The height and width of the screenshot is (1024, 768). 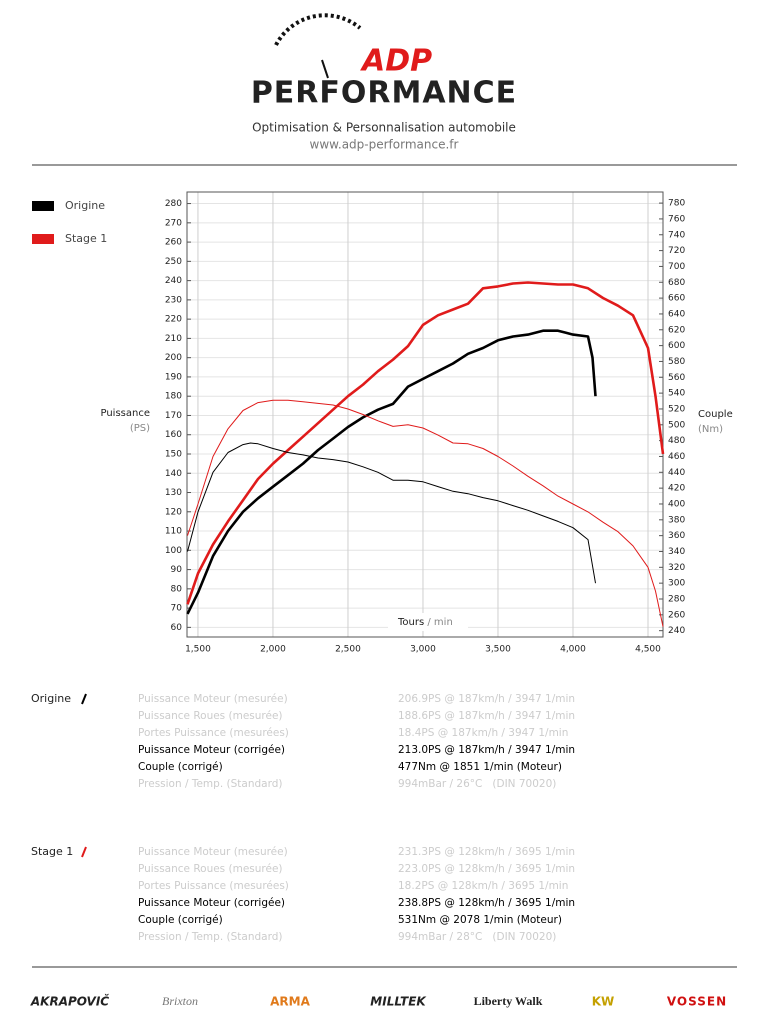 What do you see at coordinates (86, 238) in the screenshot?
I see `legend-label: Stage 1` at bounding box center [86, 238].